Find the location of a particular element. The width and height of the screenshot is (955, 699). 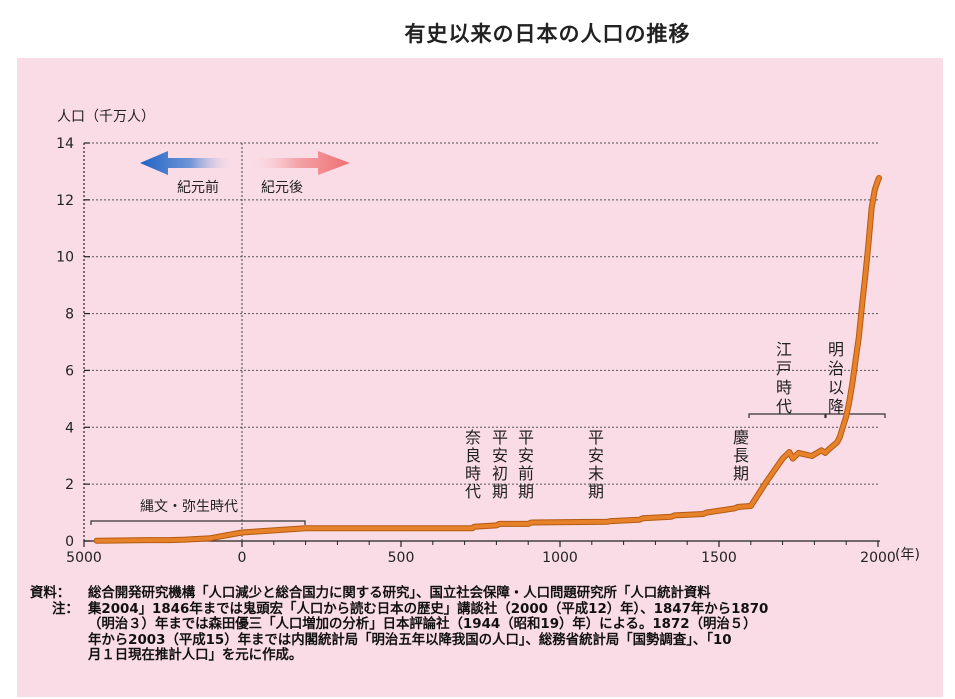

era-label-char: 奈 is located at coordinates (473, 437).